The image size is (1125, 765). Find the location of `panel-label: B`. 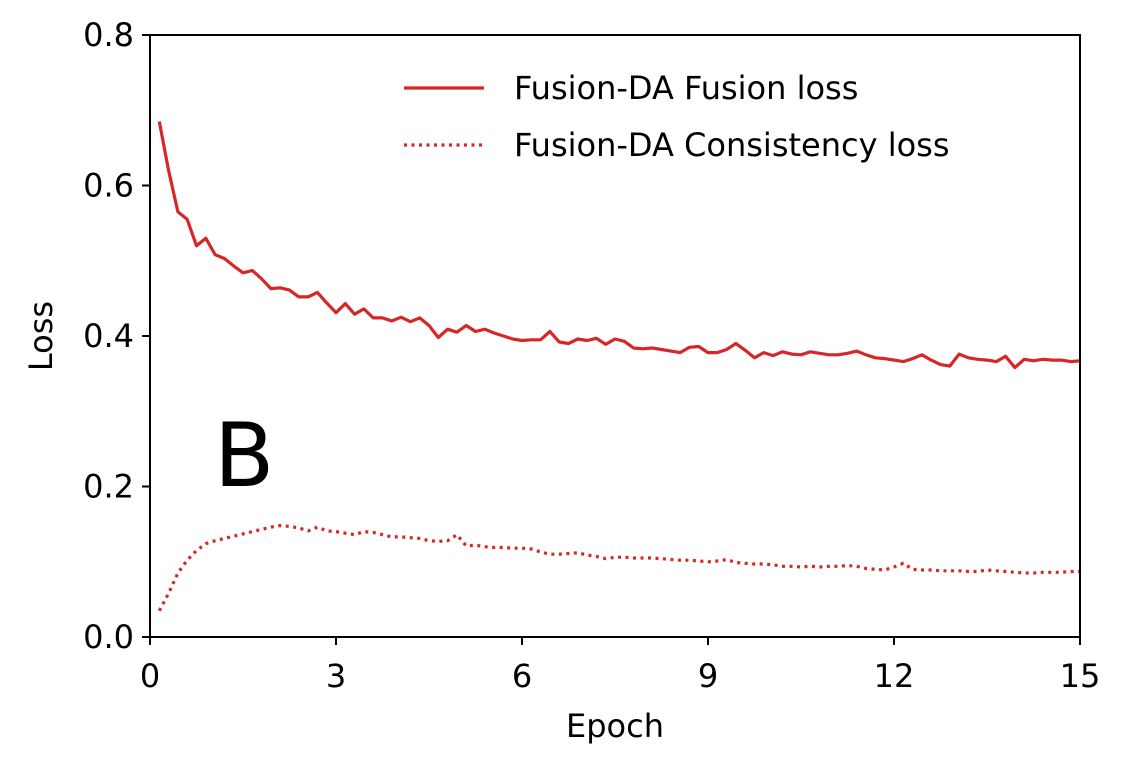

panel-label: B is located at coordinates (244, 455).